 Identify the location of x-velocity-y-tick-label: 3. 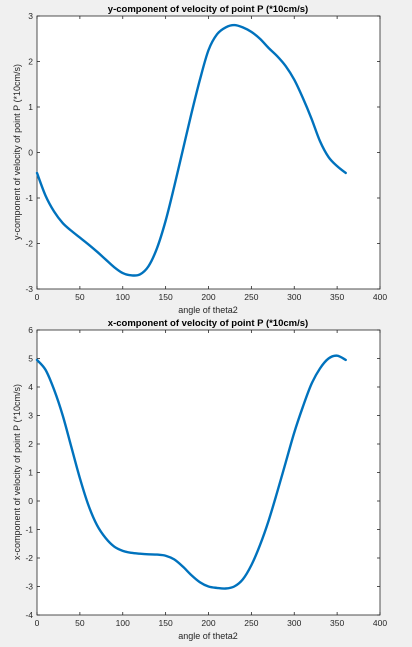
(30, 416).